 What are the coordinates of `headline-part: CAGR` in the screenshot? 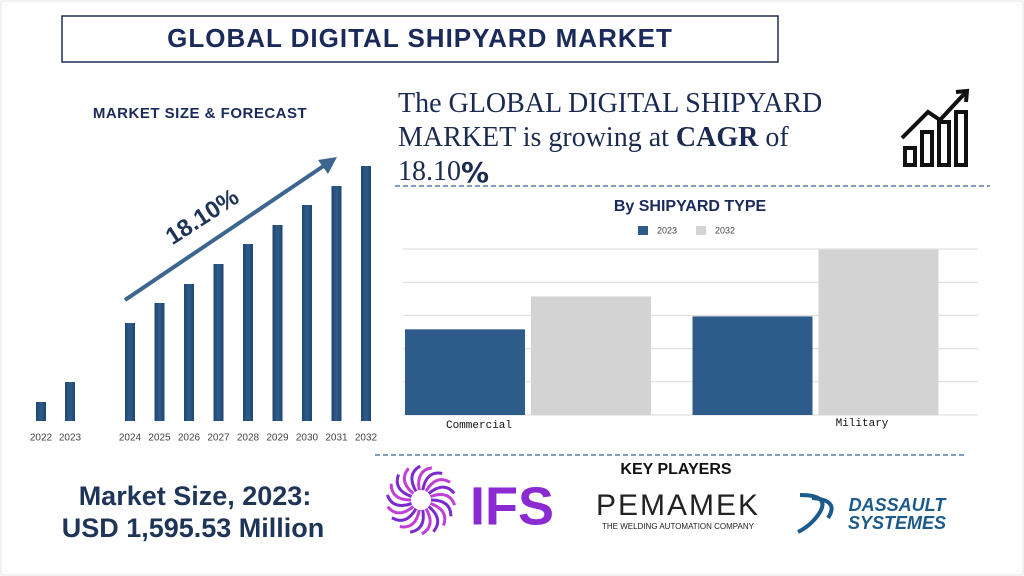 It's located at (717, 137).